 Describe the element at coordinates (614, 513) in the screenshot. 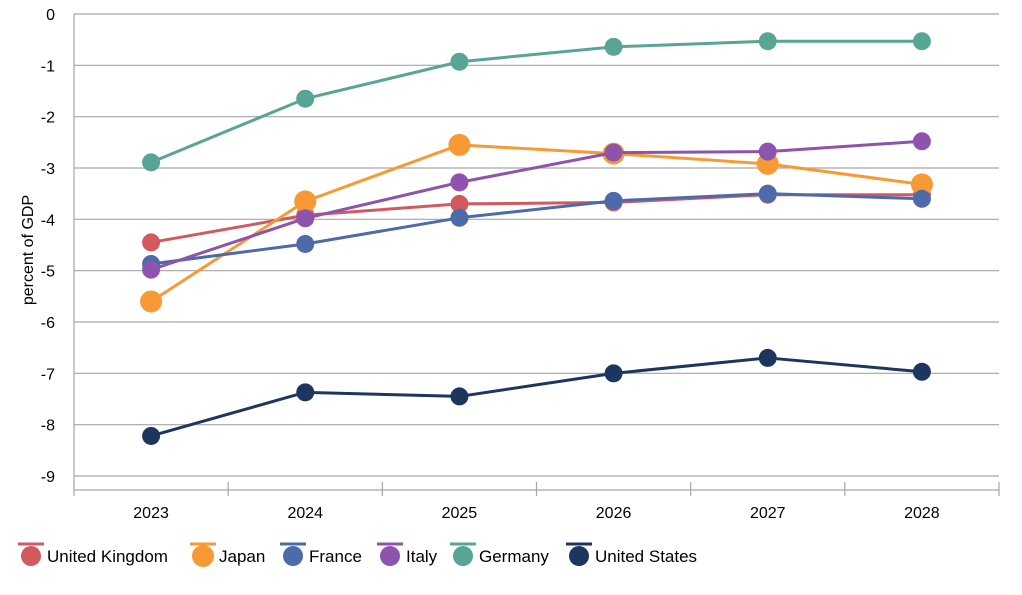

I see `x-tick-label: 2026` at that location.